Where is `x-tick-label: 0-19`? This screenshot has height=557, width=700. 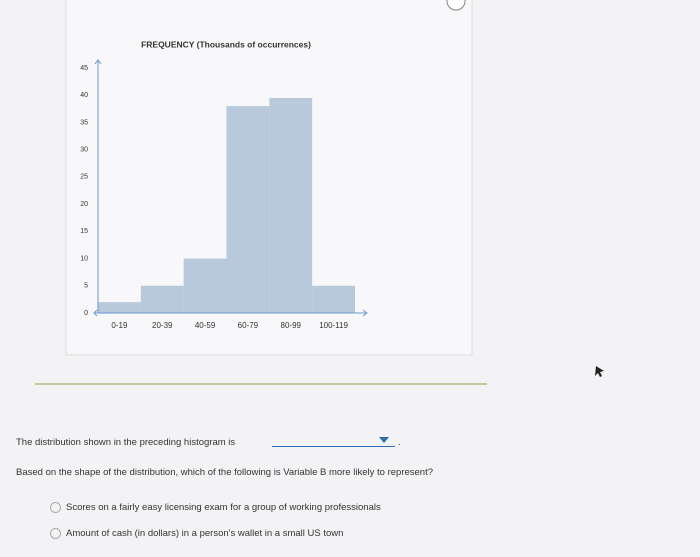
x-tick-label: 0-19 is located at coordinates (119, 325).